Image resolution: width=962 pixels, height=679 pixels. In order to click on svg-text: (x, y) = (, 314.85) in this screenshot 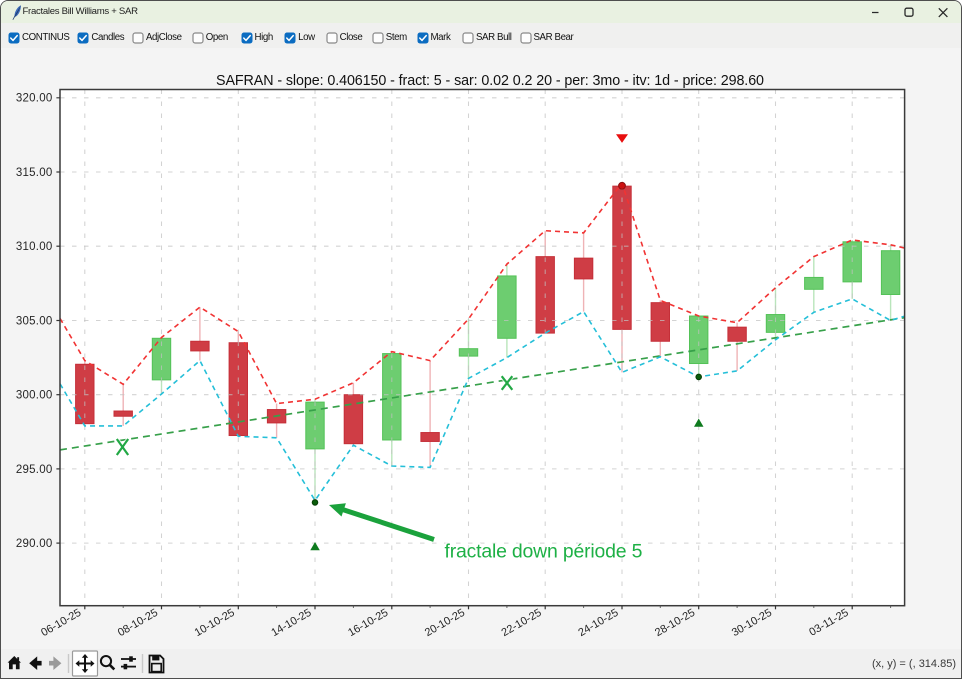, I will do `click(914, 664)`.